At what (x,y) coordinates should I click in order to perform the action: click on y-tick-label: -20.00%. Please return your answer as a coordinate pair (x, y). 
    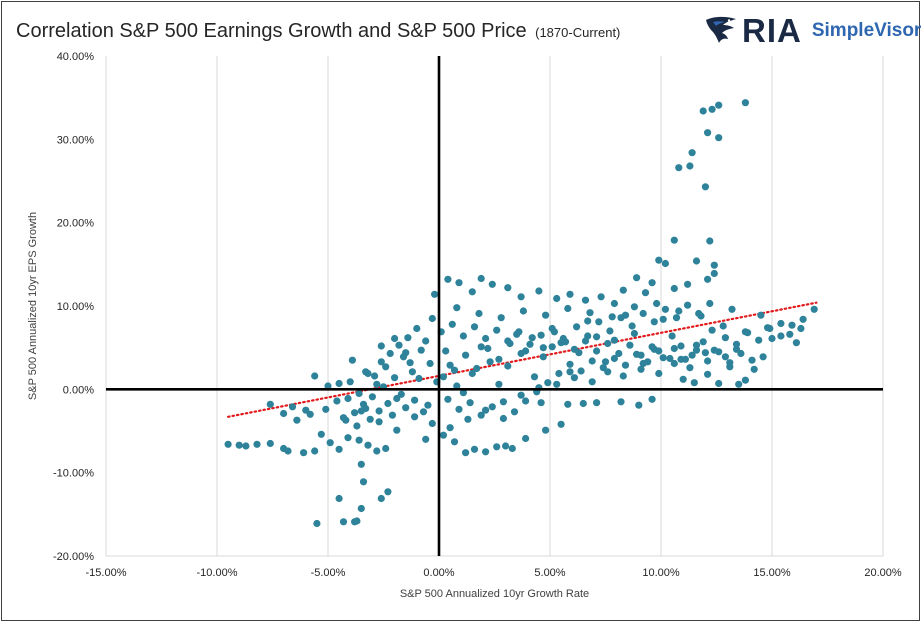
    Looking at the image, I should click on (73, 557).